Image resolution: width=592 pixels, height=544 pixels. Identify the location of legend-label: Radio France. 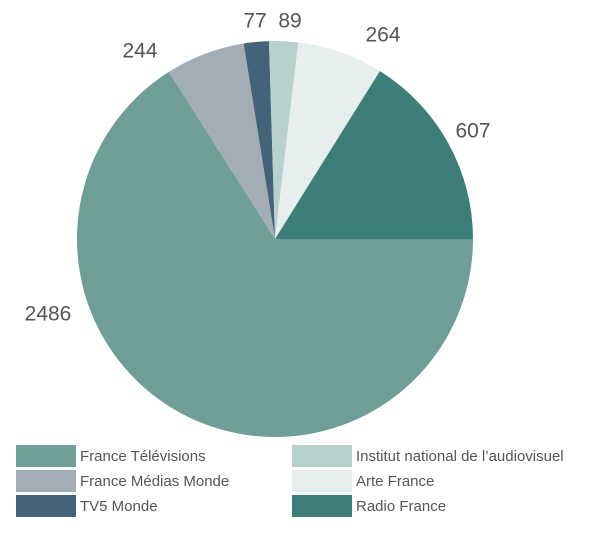
(401, 506).